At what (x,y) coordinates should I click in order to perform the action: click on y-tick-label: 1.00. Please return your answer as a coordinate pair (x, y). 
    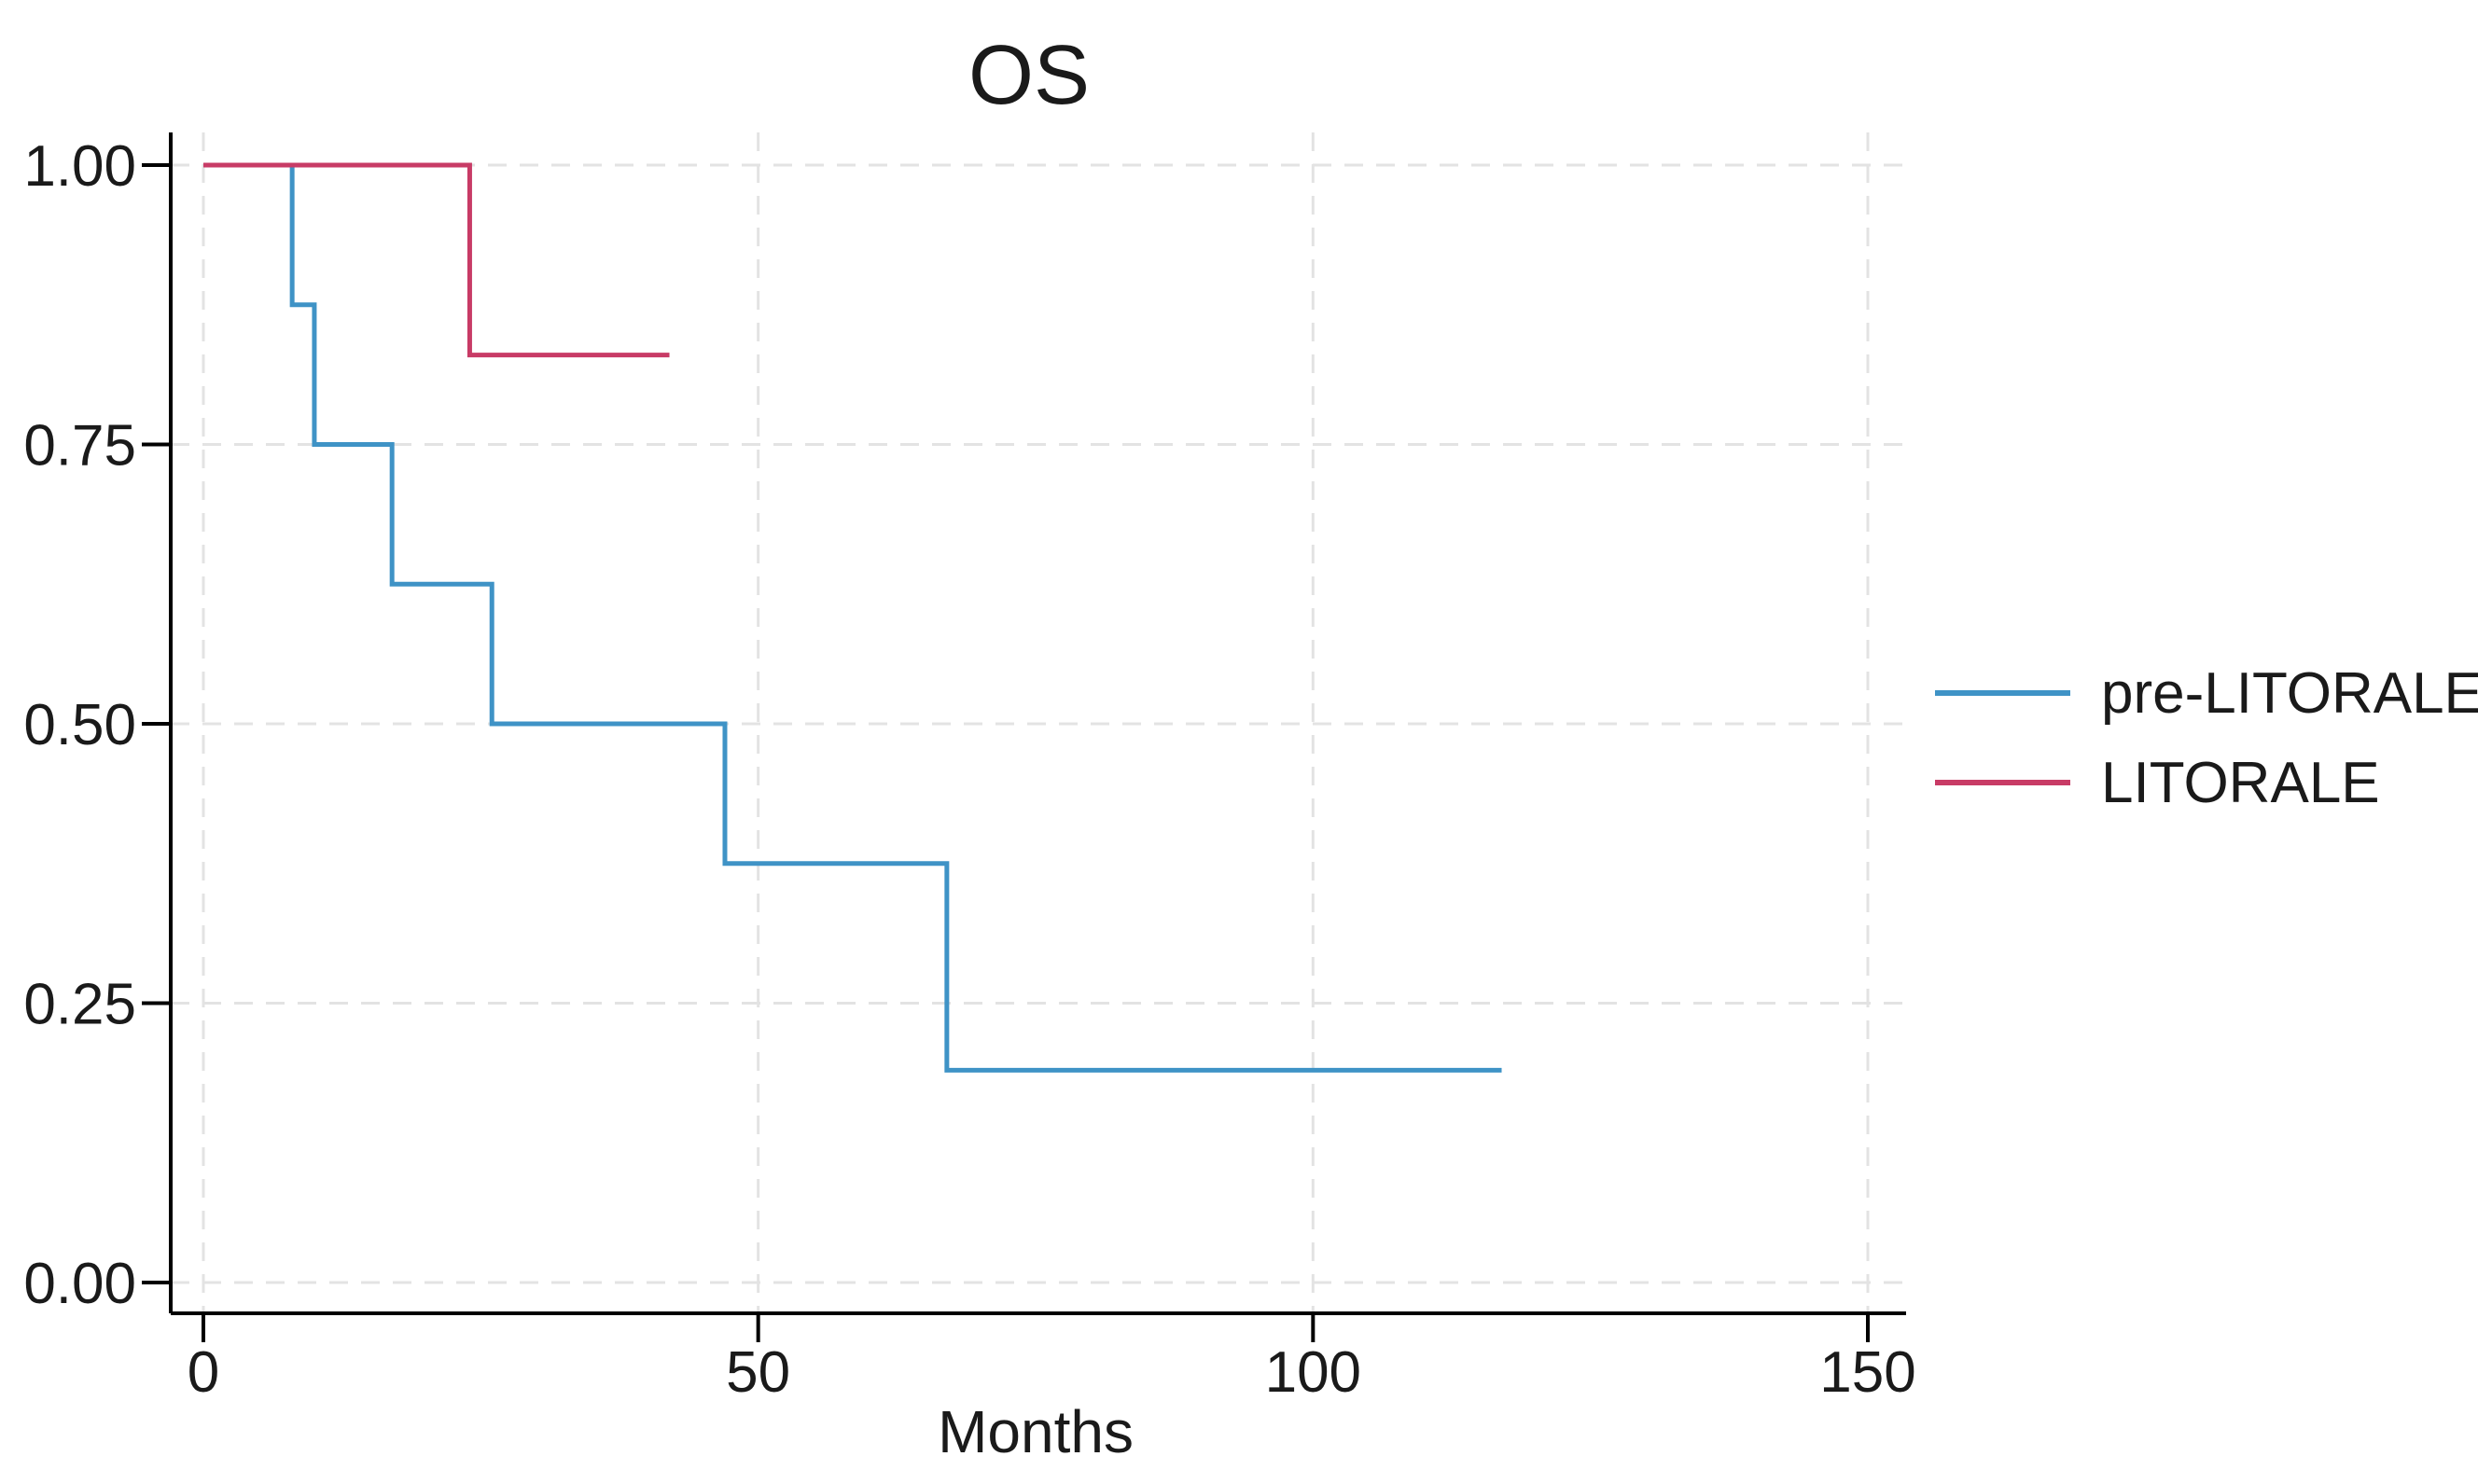
    Looking at the image, I should click on (80, 166).